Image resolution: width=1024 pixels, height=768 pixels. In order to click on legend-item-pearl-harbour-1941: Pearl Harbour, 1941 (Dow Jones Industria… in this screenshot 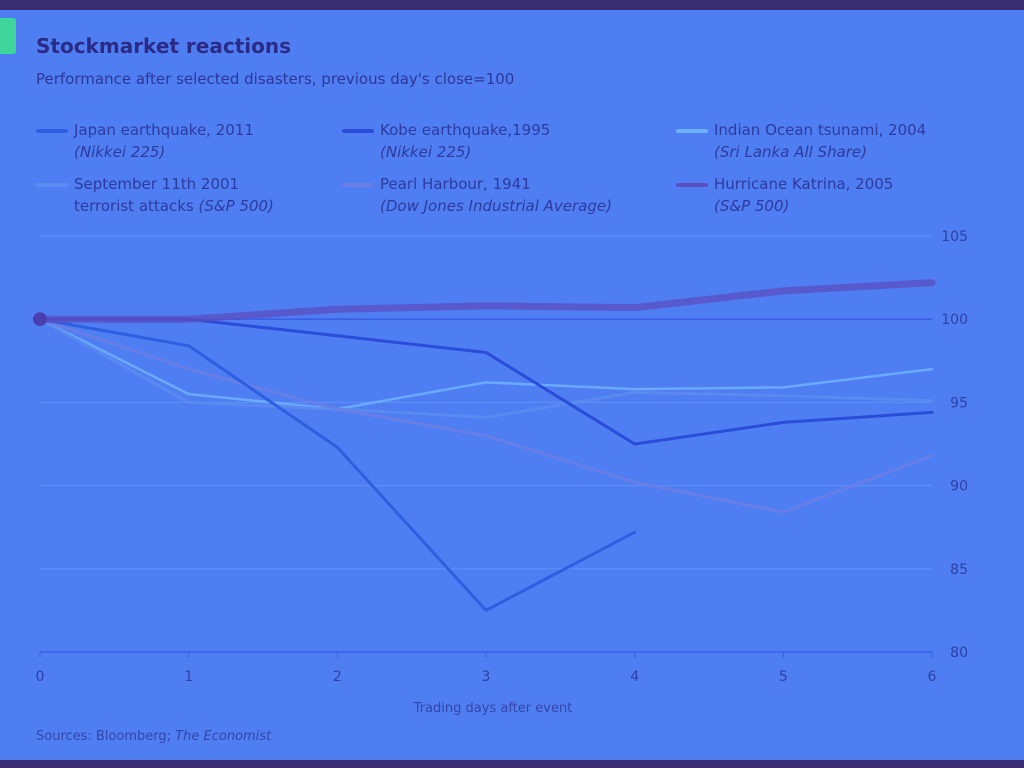, I will do `click(477, 195)`.